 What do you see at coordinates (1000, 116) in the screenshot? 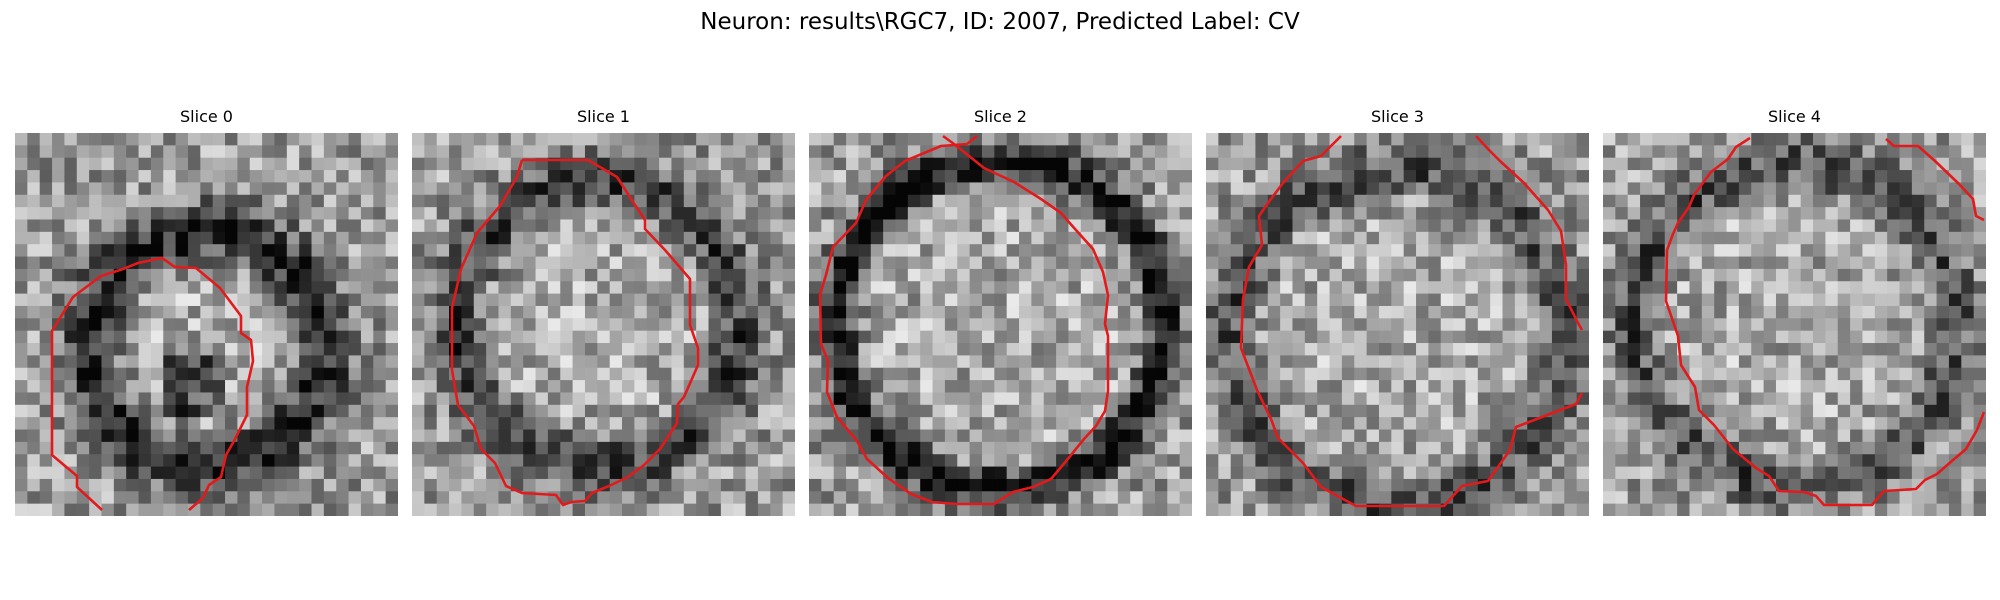
I see `slice-title: Slice 2` at bounding box center [1000, 116].